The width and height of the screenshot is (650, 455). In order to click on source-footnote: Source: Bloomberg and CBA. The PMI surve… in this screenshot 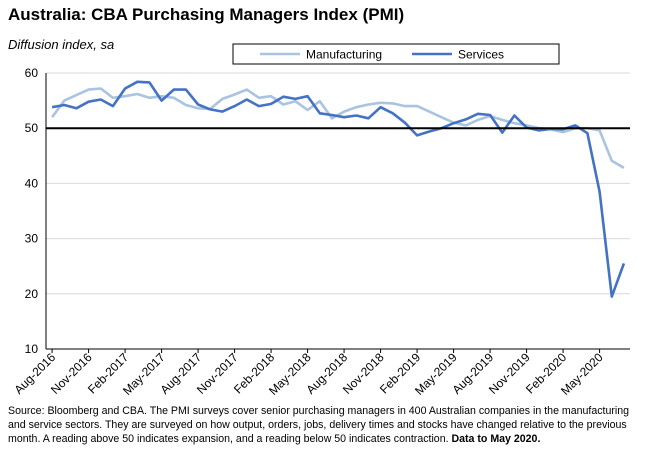, I will do `click(326, 425)`.